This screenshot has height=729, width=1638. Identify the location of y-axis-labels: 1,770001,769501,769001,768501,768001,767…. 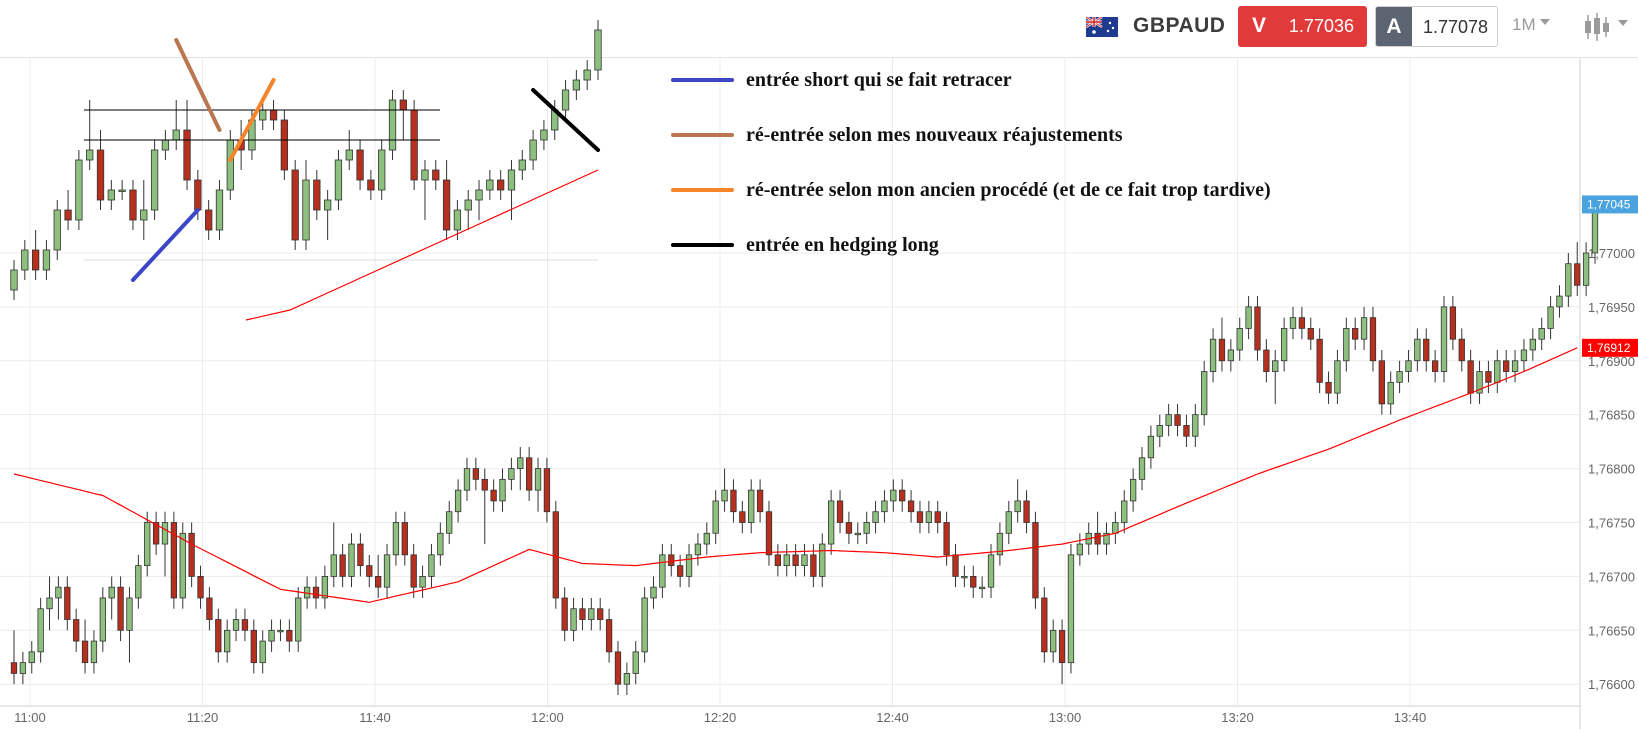
(1611, 469).